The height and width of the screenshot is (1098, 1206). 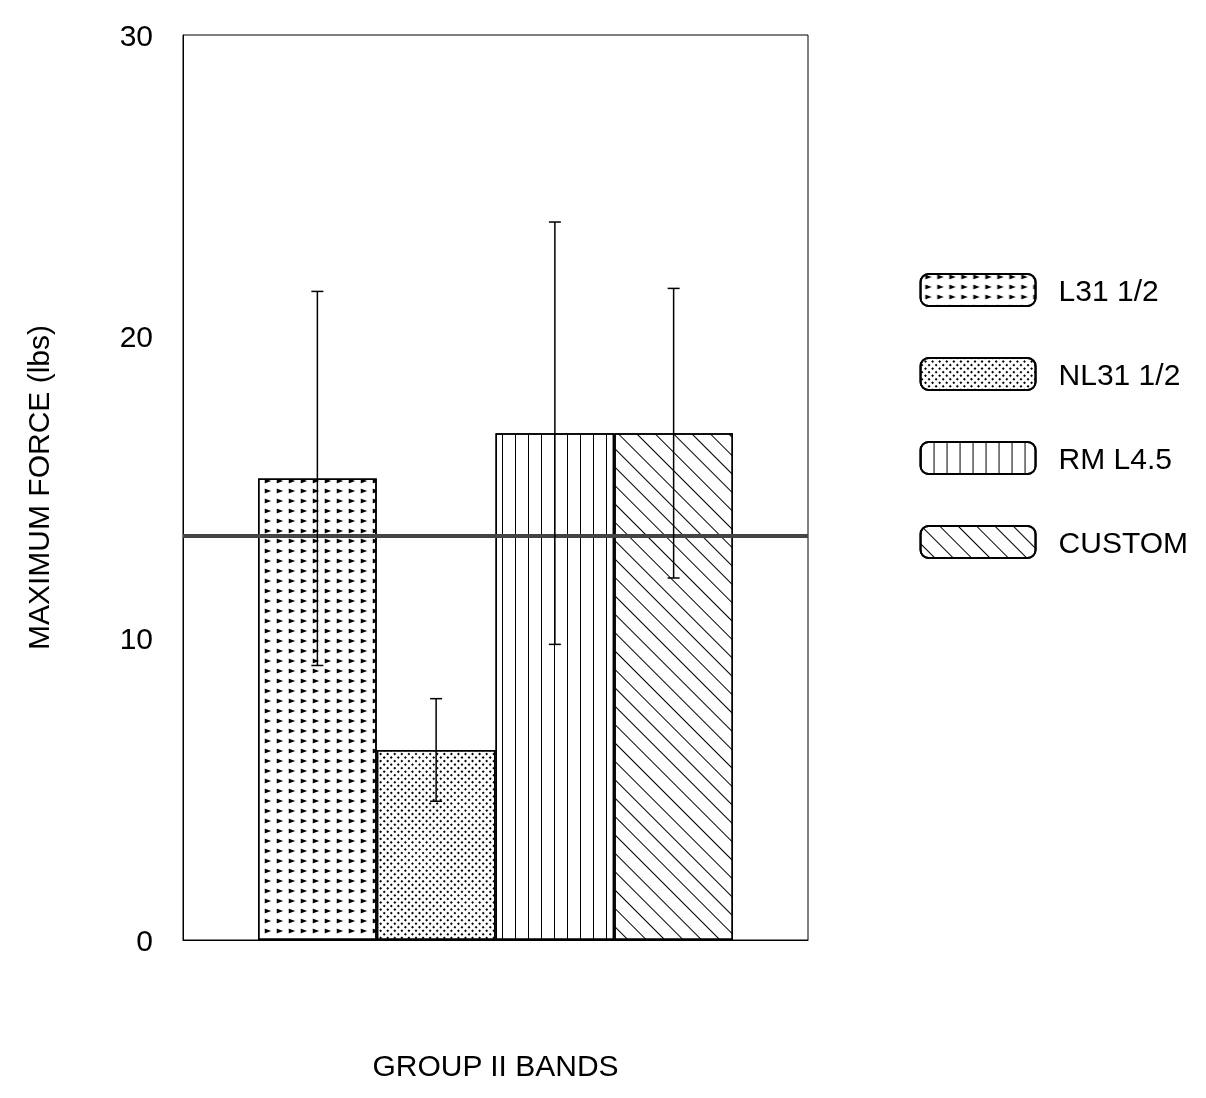 What do you see at coordinates (1108, 290) in the screenshot?
I see `legend-label: L31 1/2` at bounding box center [1108, 290].